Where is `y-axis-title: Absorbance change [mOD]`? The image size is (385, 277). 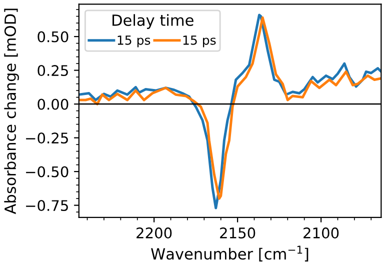 y-axis-title: Absorbance change [mOD] is located at coordinates (11, 111).